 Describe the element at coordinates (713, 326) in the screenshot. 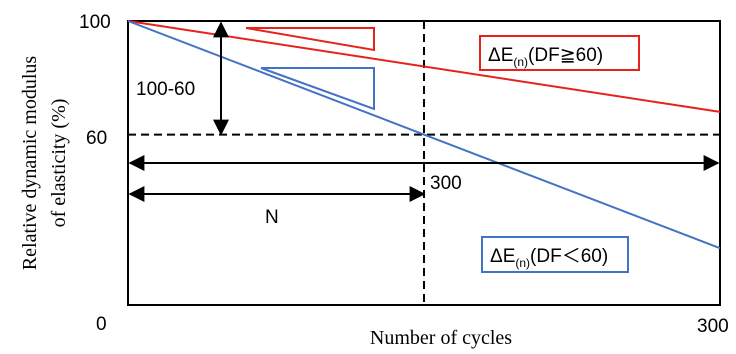

I see `x-tick-label-300: 300` at that location.